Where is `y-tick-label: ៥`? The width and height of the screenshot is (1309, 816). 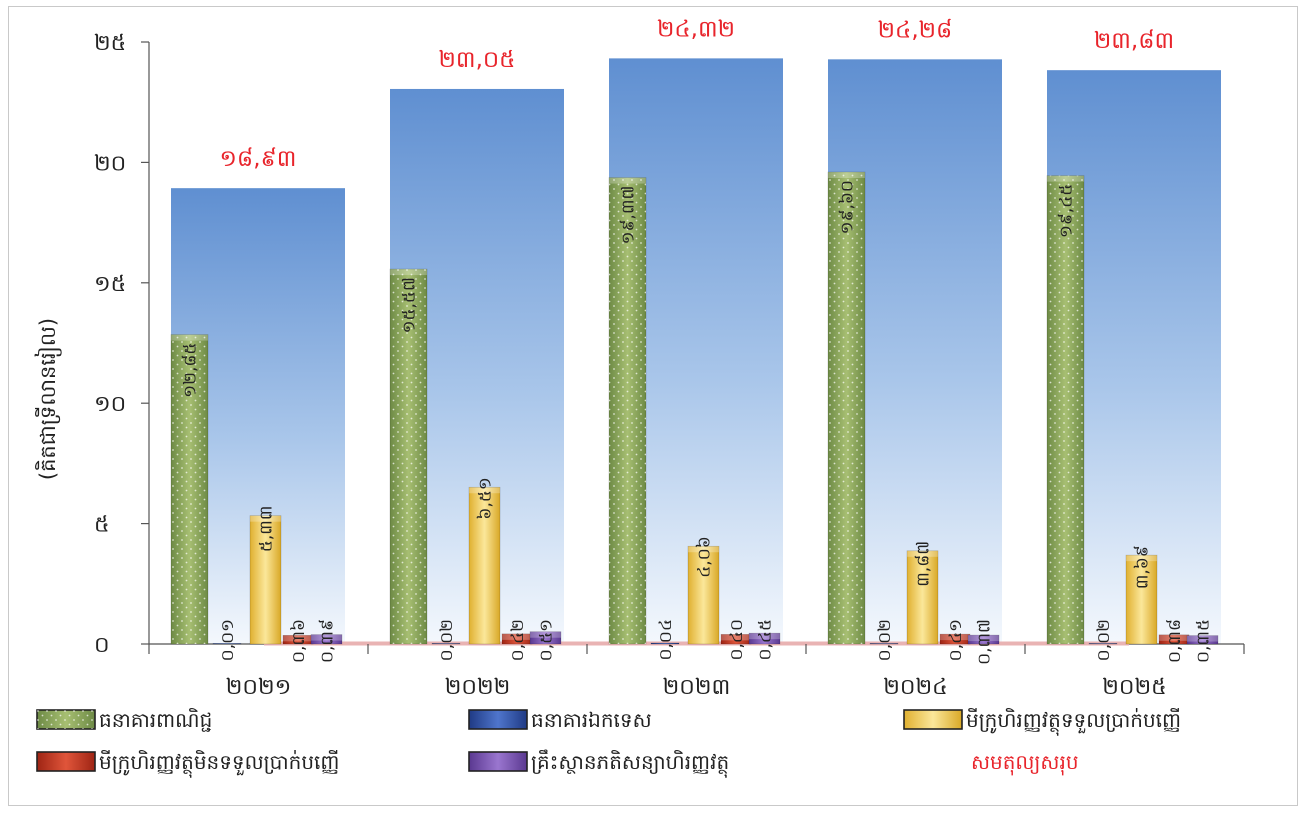
y-tick-label: ៥ is located at coordinates (102, 525).